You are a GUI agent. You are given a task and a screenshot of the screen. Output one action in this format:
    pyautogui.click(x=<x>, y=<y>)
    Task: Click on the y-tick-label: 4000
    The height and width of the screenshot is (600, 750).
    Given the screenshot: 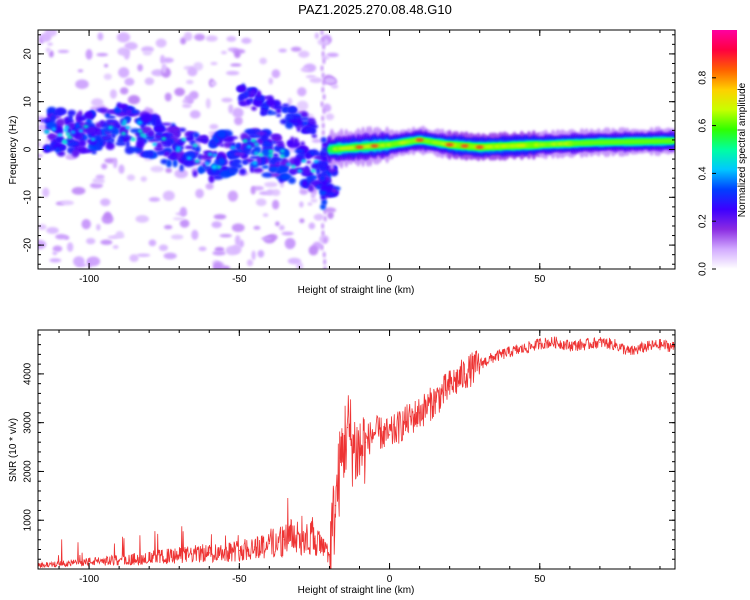 What is the action you would take?
    pyautogui.click(x=28, y=373)
    